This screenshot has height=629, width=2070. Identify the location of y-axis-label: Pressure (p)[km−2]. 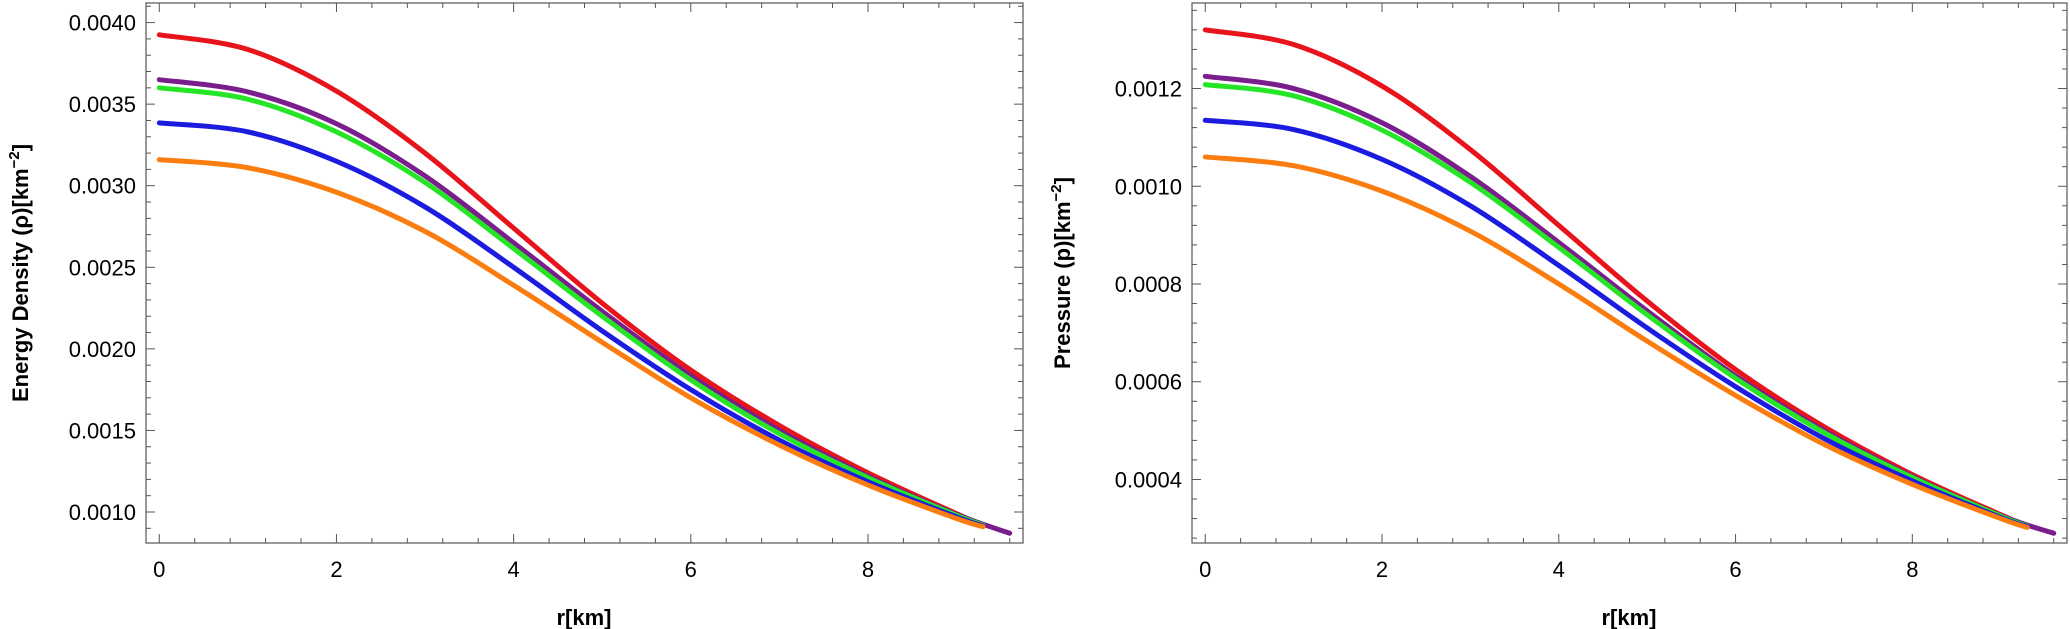
(1061, 273).